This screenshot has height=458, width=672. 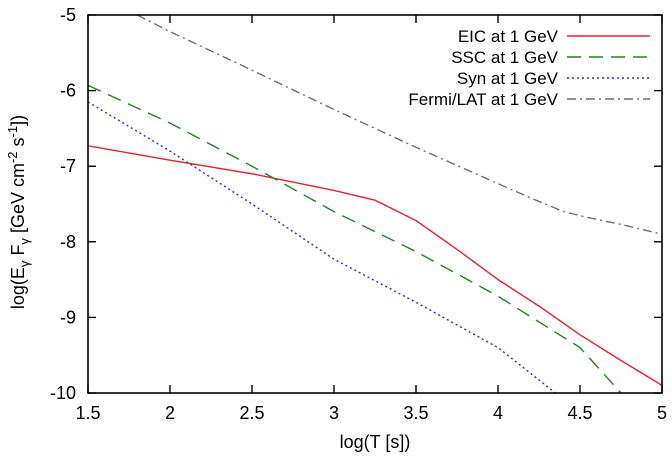 What do you see at coordinates (68, 91) in the screenshot?
I see `y-tick-label: -6` at bounding box center [68, 91].